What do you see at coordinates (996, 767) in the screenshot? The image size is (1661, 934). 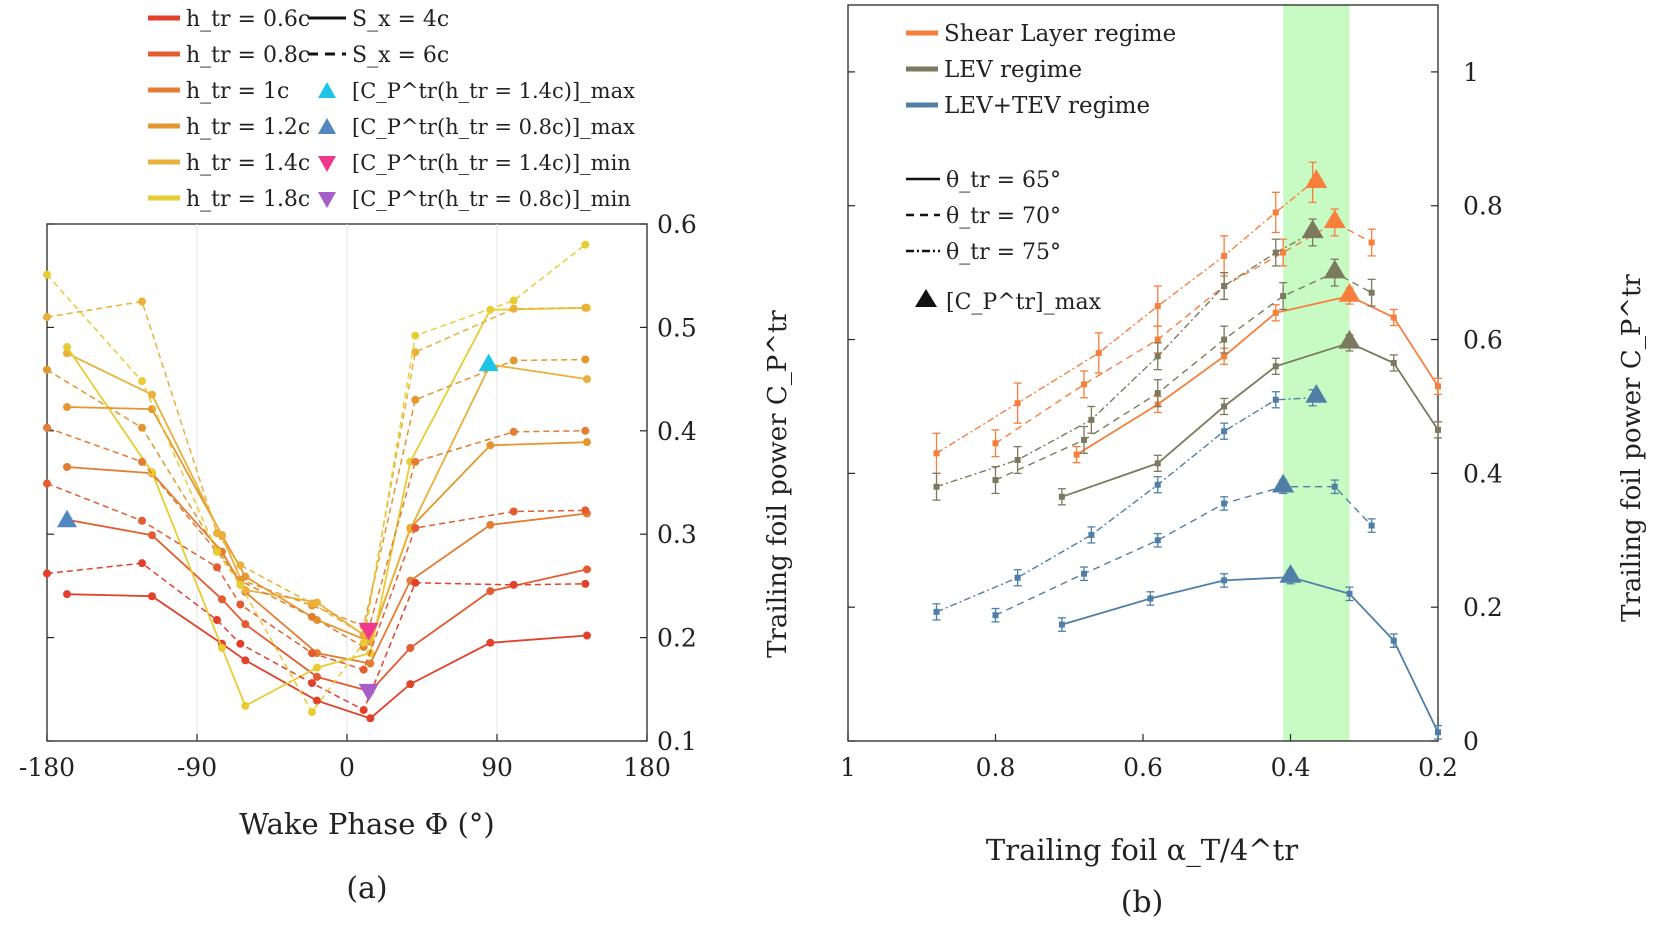 I see `x-tick-label: 0.8` at bounding box center [996, 767].